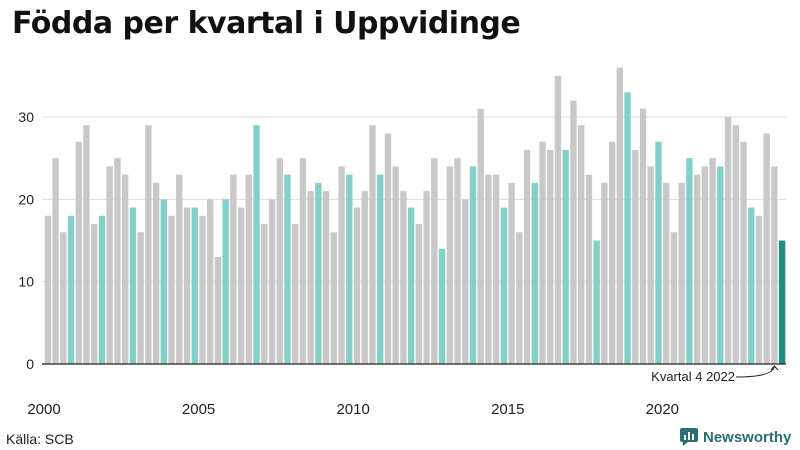 The height and width of the screenshot is (450, 800). What do you see at coordinates (755, 371) in the screenshot?
I see `annotation-arrow` at bounding box center [755, 371].